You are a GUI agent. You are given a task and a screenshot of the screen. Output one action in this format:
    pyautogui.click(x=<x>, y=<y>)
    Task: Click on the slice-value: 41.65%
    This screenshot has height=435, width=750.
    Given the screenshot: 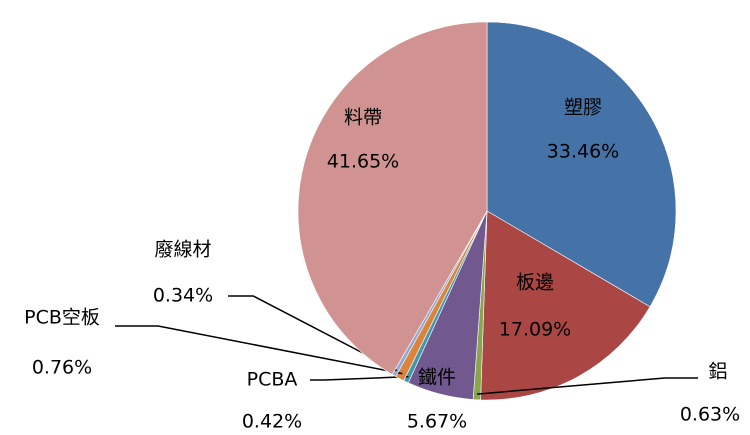 What is the action you would take?
    pyautogui.click(x=363, y=162)
    